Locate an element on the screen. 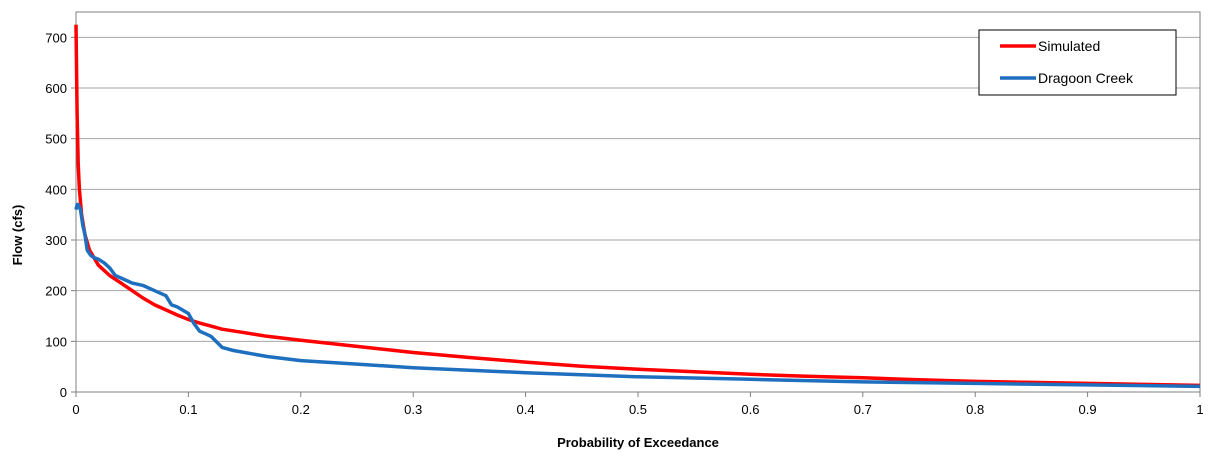 This screenshot has width=1208, height=456. y-tick-label: 100 is located at coordinates (56, 341).